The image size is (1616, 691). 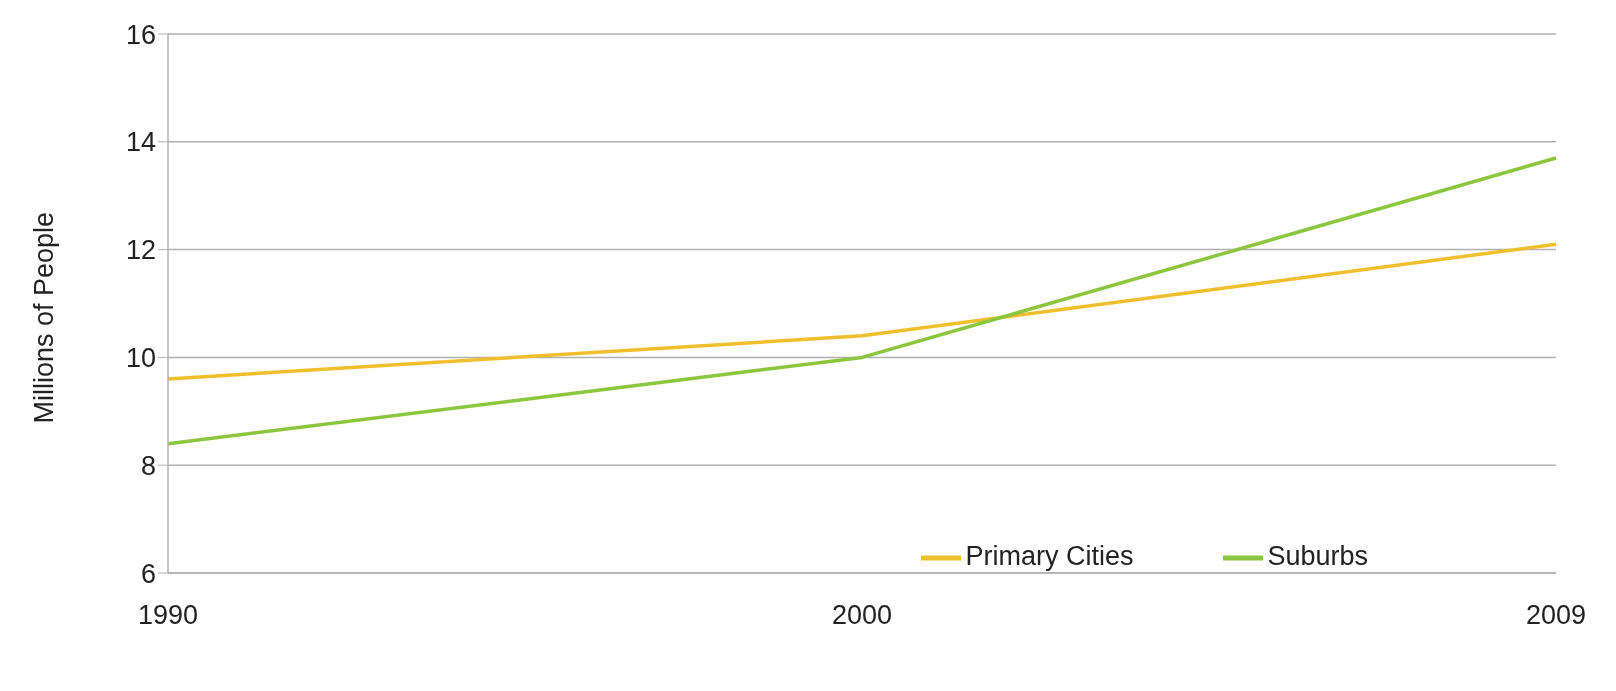 I want to click on y-tick-label: 12, so click(x=140, y=250).